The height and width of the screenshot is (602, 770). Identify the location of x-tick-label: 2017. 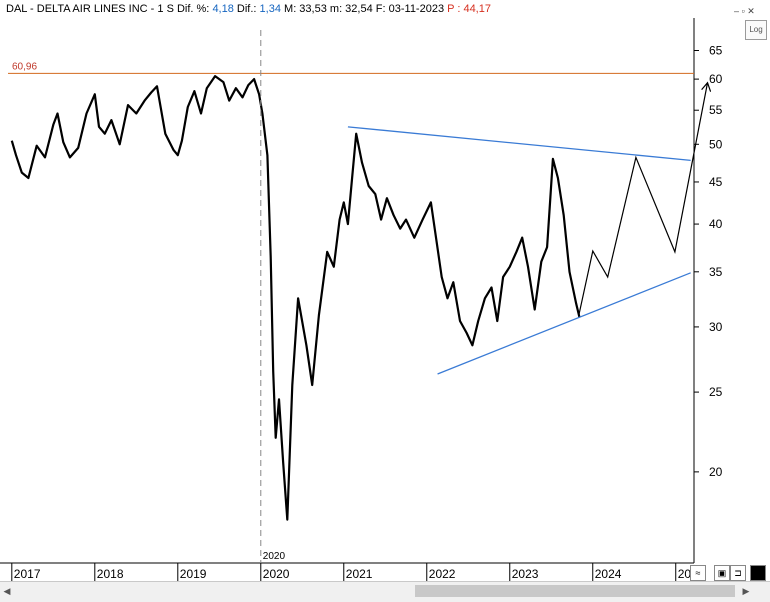
(27, 574).